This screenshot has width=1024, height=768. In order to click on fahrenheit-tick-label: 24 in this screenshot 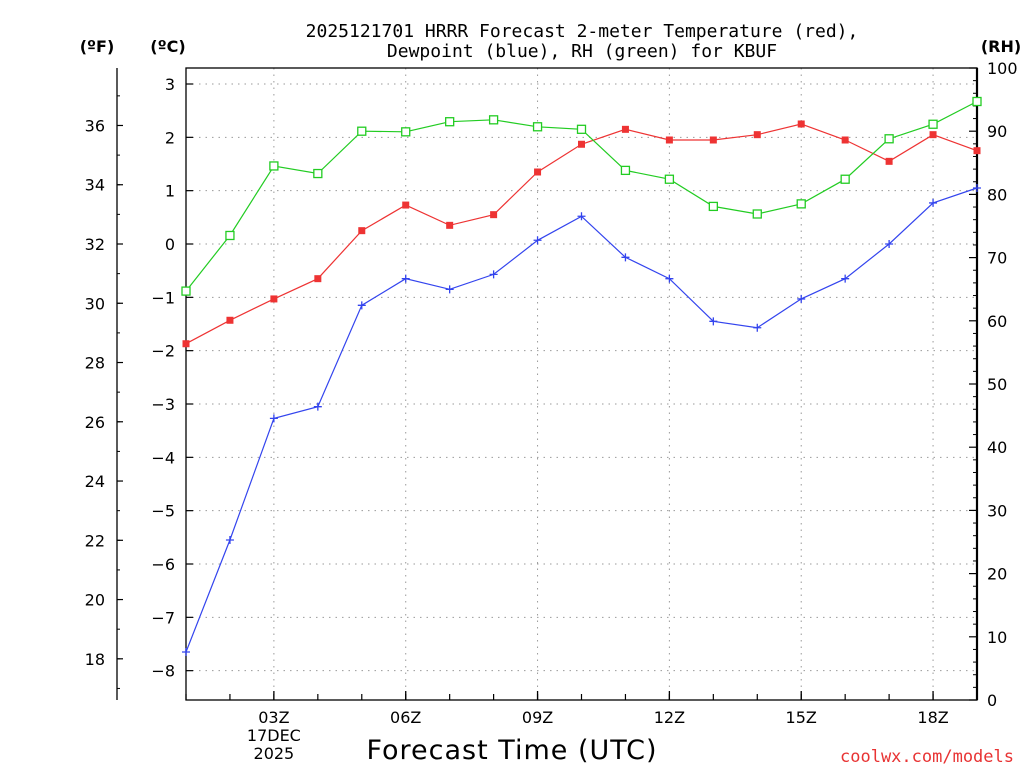, I will do `click(95, 481)`.